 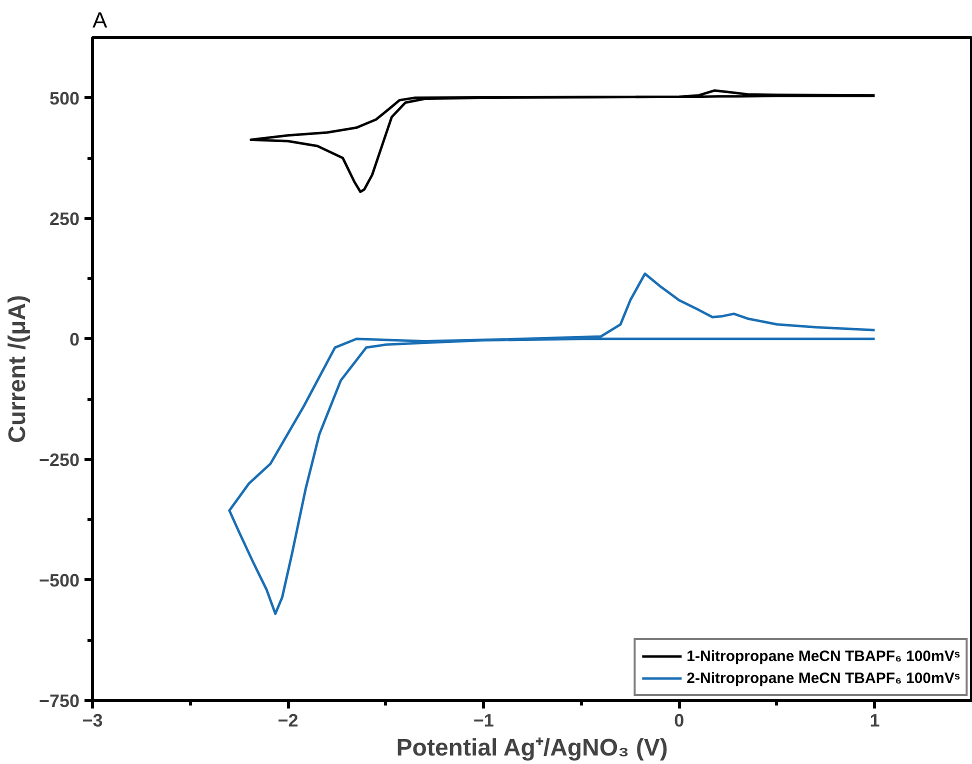 I want to click on x-tick-label: 1, so click(x=875, y=720).